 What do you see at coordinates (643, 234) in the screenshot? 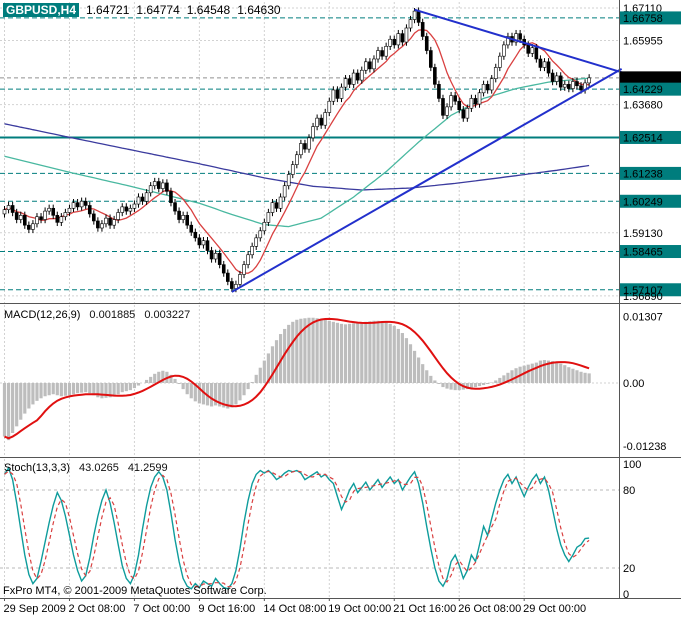
I see `price-scale-label: 1.59130` at bounding box center [643, 234].